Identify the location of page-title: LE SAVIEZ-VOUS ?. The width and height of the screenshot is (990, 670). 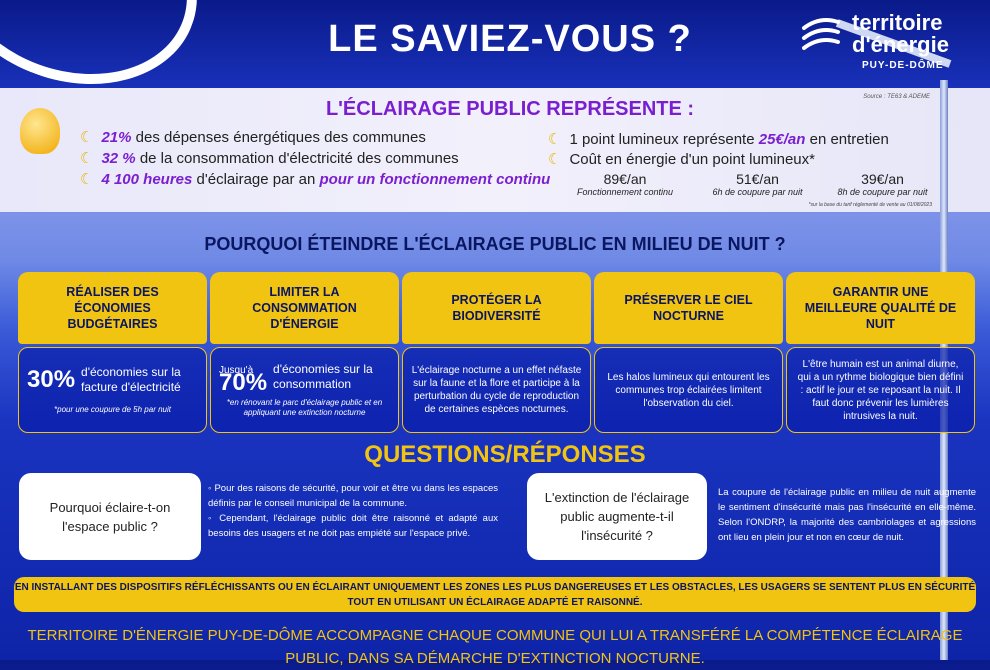
(510, 39).